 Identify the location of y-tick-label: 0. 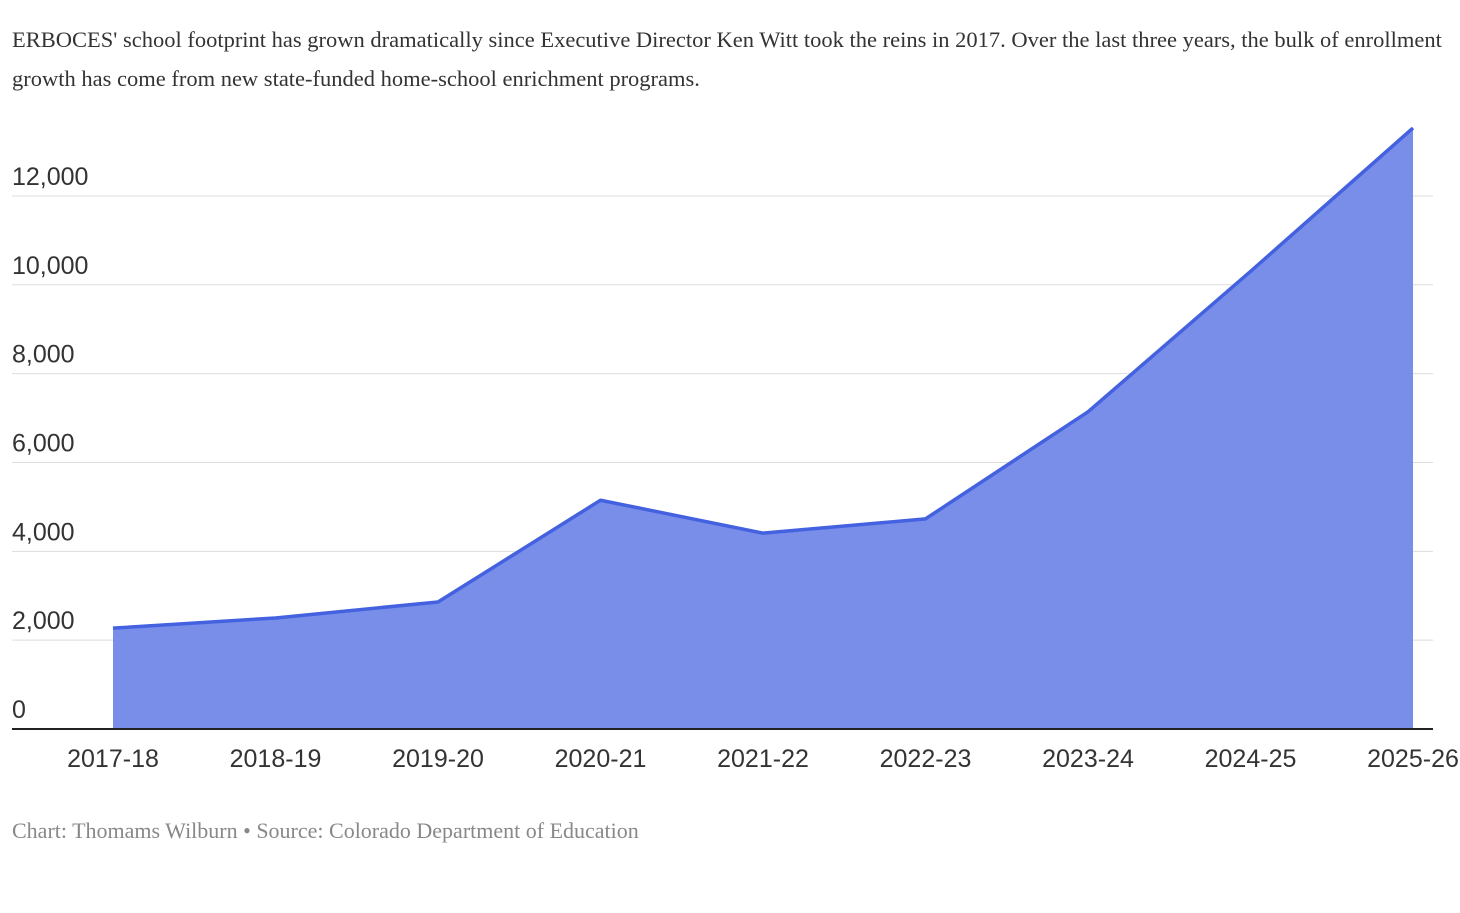
(19, 710).